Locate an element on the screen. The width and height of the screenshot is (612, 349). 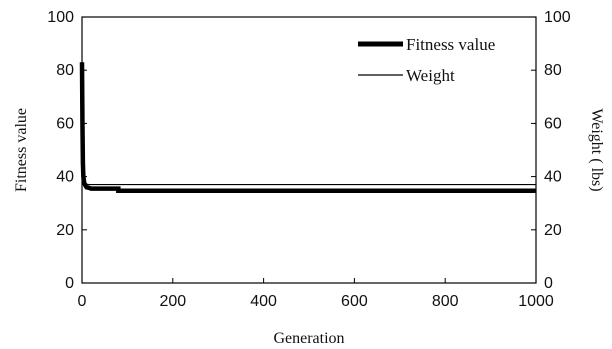
y-tick-label-left: 60 is located at coordinates (65, 123).